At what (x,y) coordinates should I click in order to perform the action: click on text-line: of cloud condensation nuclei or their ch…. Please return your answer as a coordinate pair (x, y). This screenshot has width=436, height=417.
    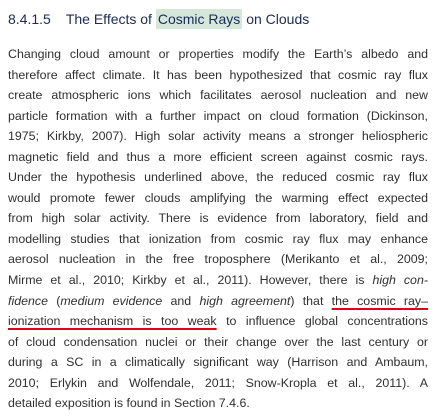
    Looking at the image, I should click on (218, 341).